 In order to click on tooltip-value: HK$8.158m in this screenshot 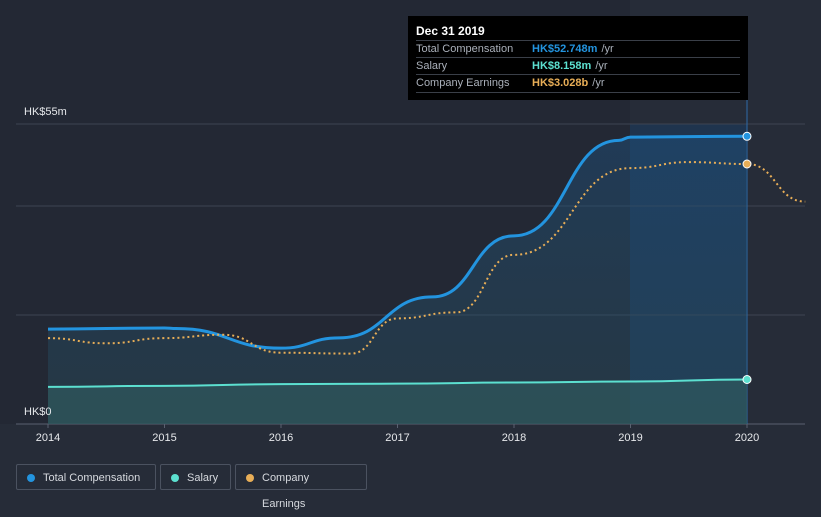, I will do `click(562, 66)`.